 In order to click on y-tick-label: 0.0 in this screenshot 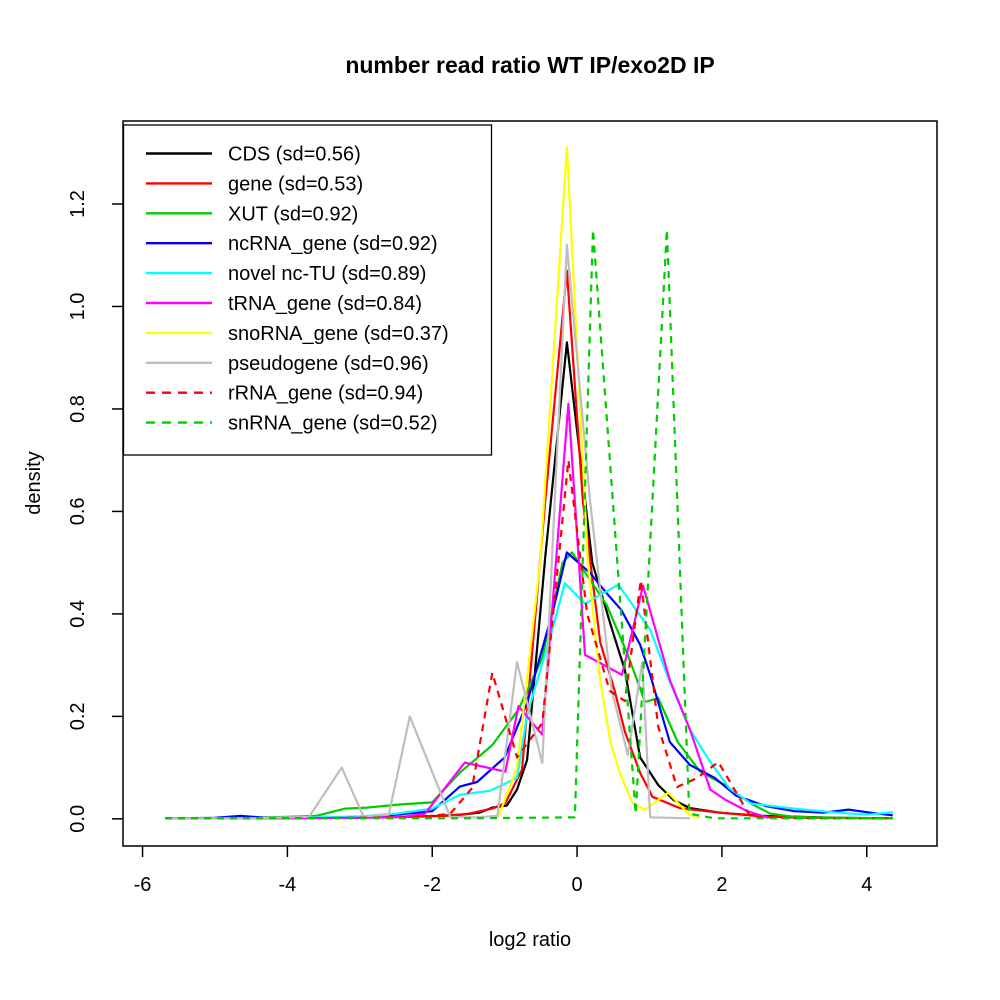, I will do `click(78, 819)`.